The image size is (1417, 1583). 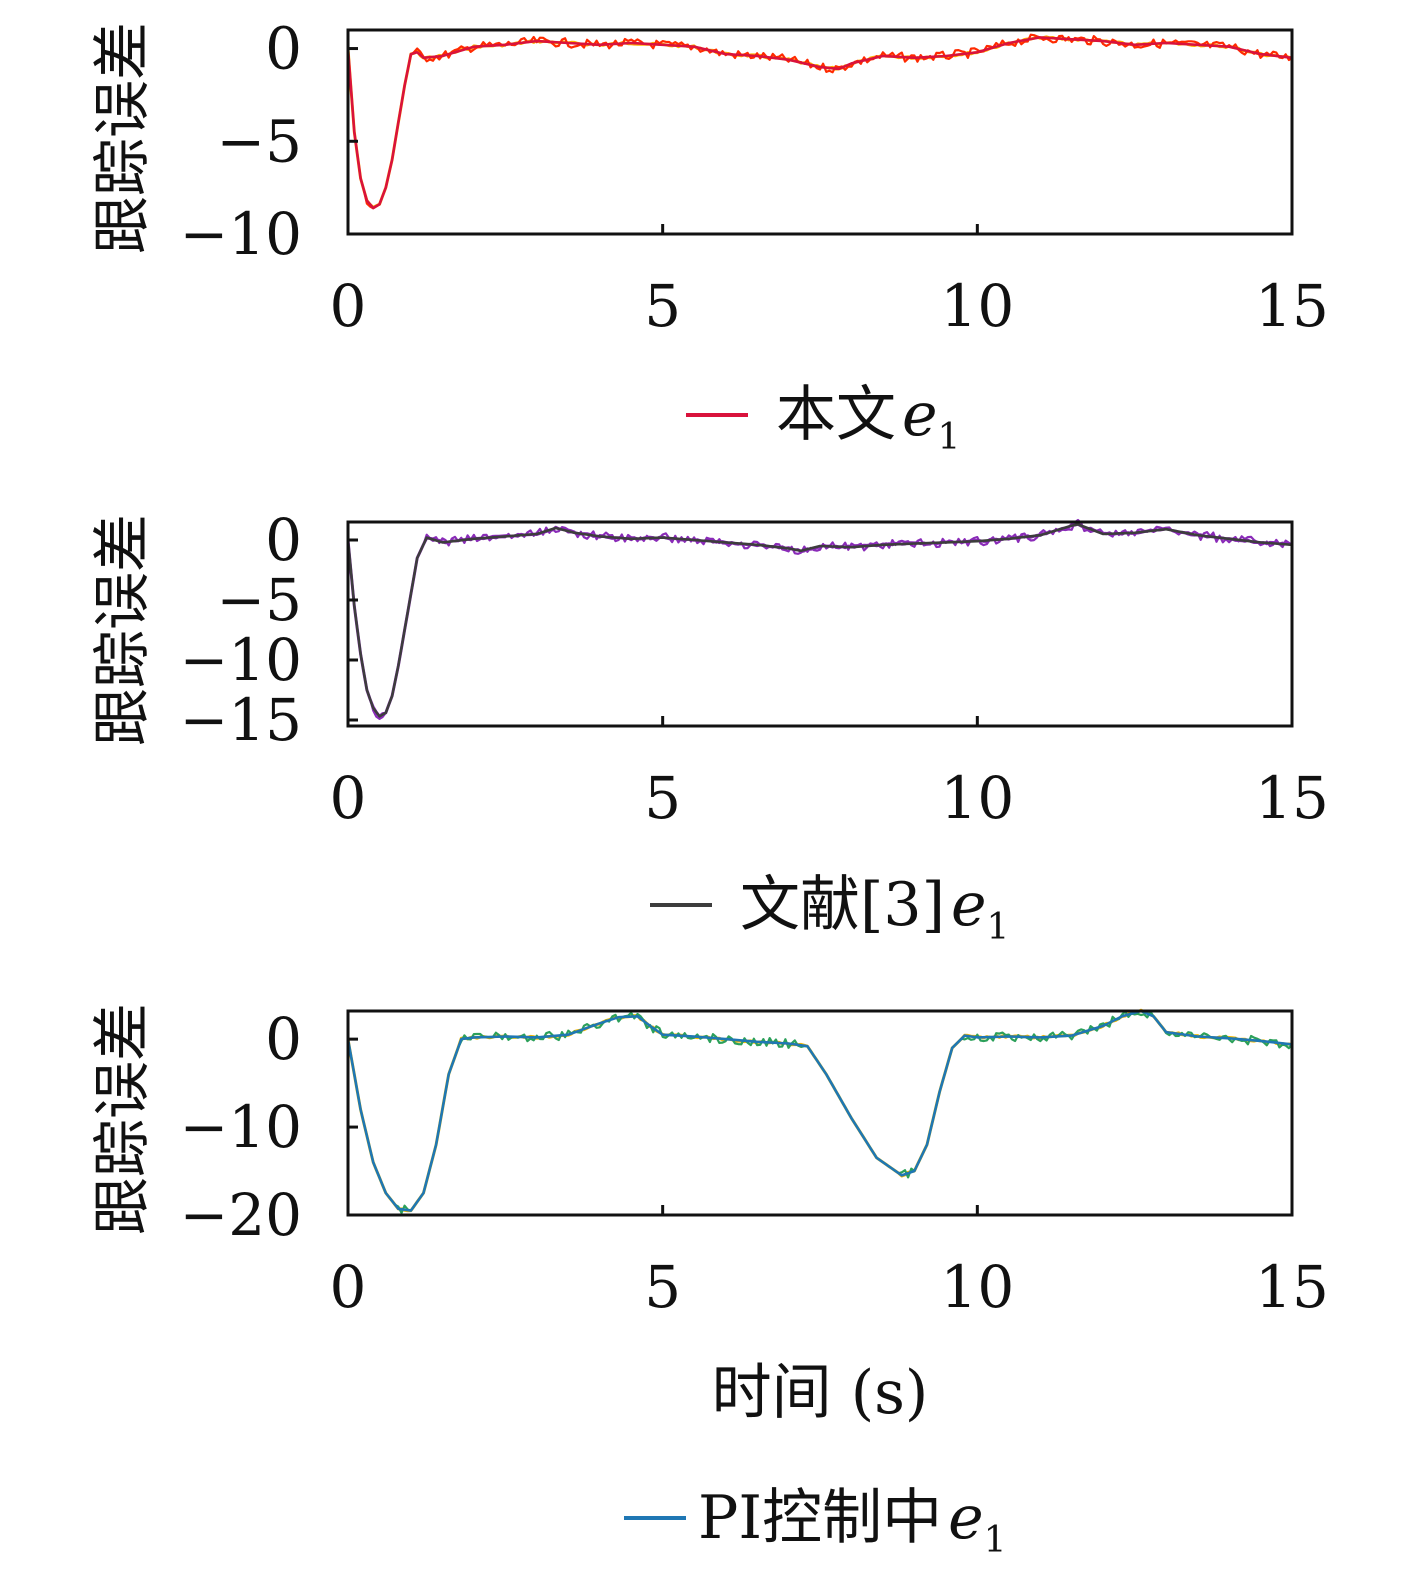 I want to click on legend-label: PI控制中 e1, so click(x=852, y=1522).